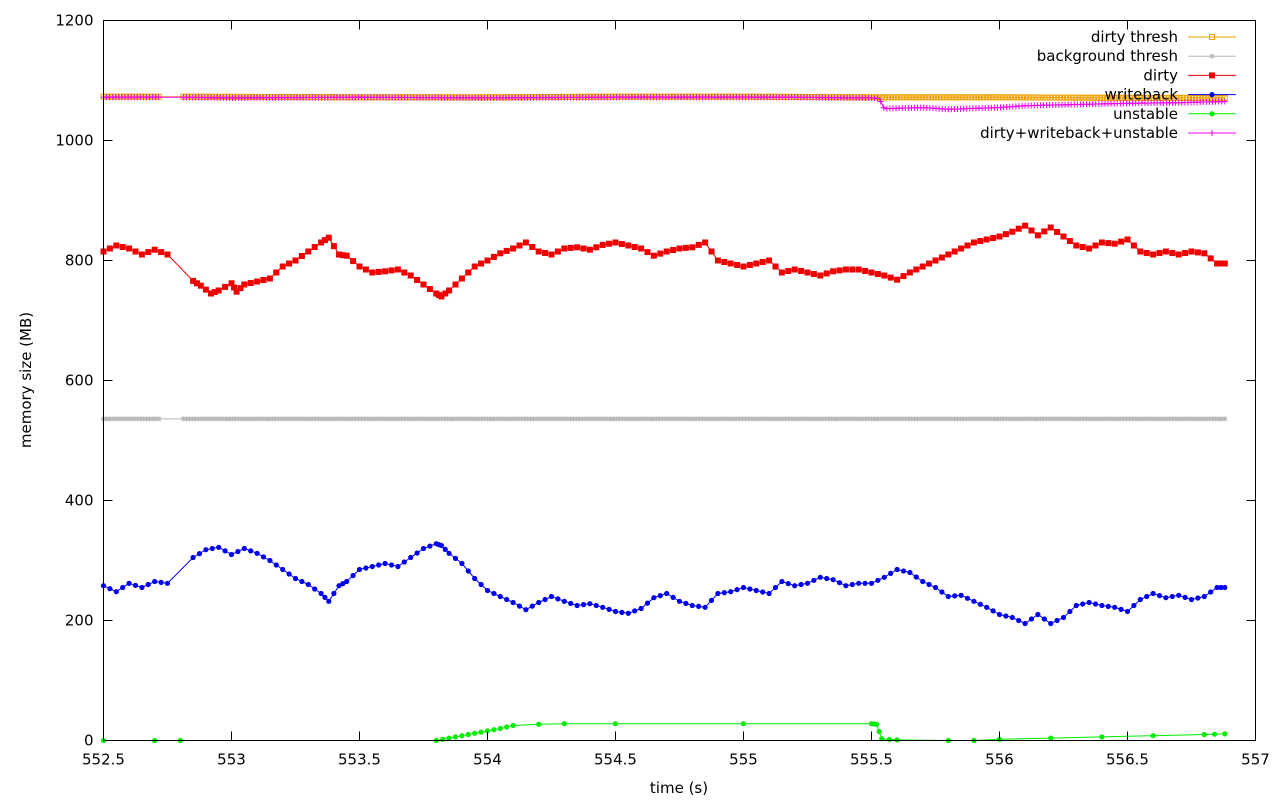  I want to click on y-tick-label: 800, so click(79, 261).